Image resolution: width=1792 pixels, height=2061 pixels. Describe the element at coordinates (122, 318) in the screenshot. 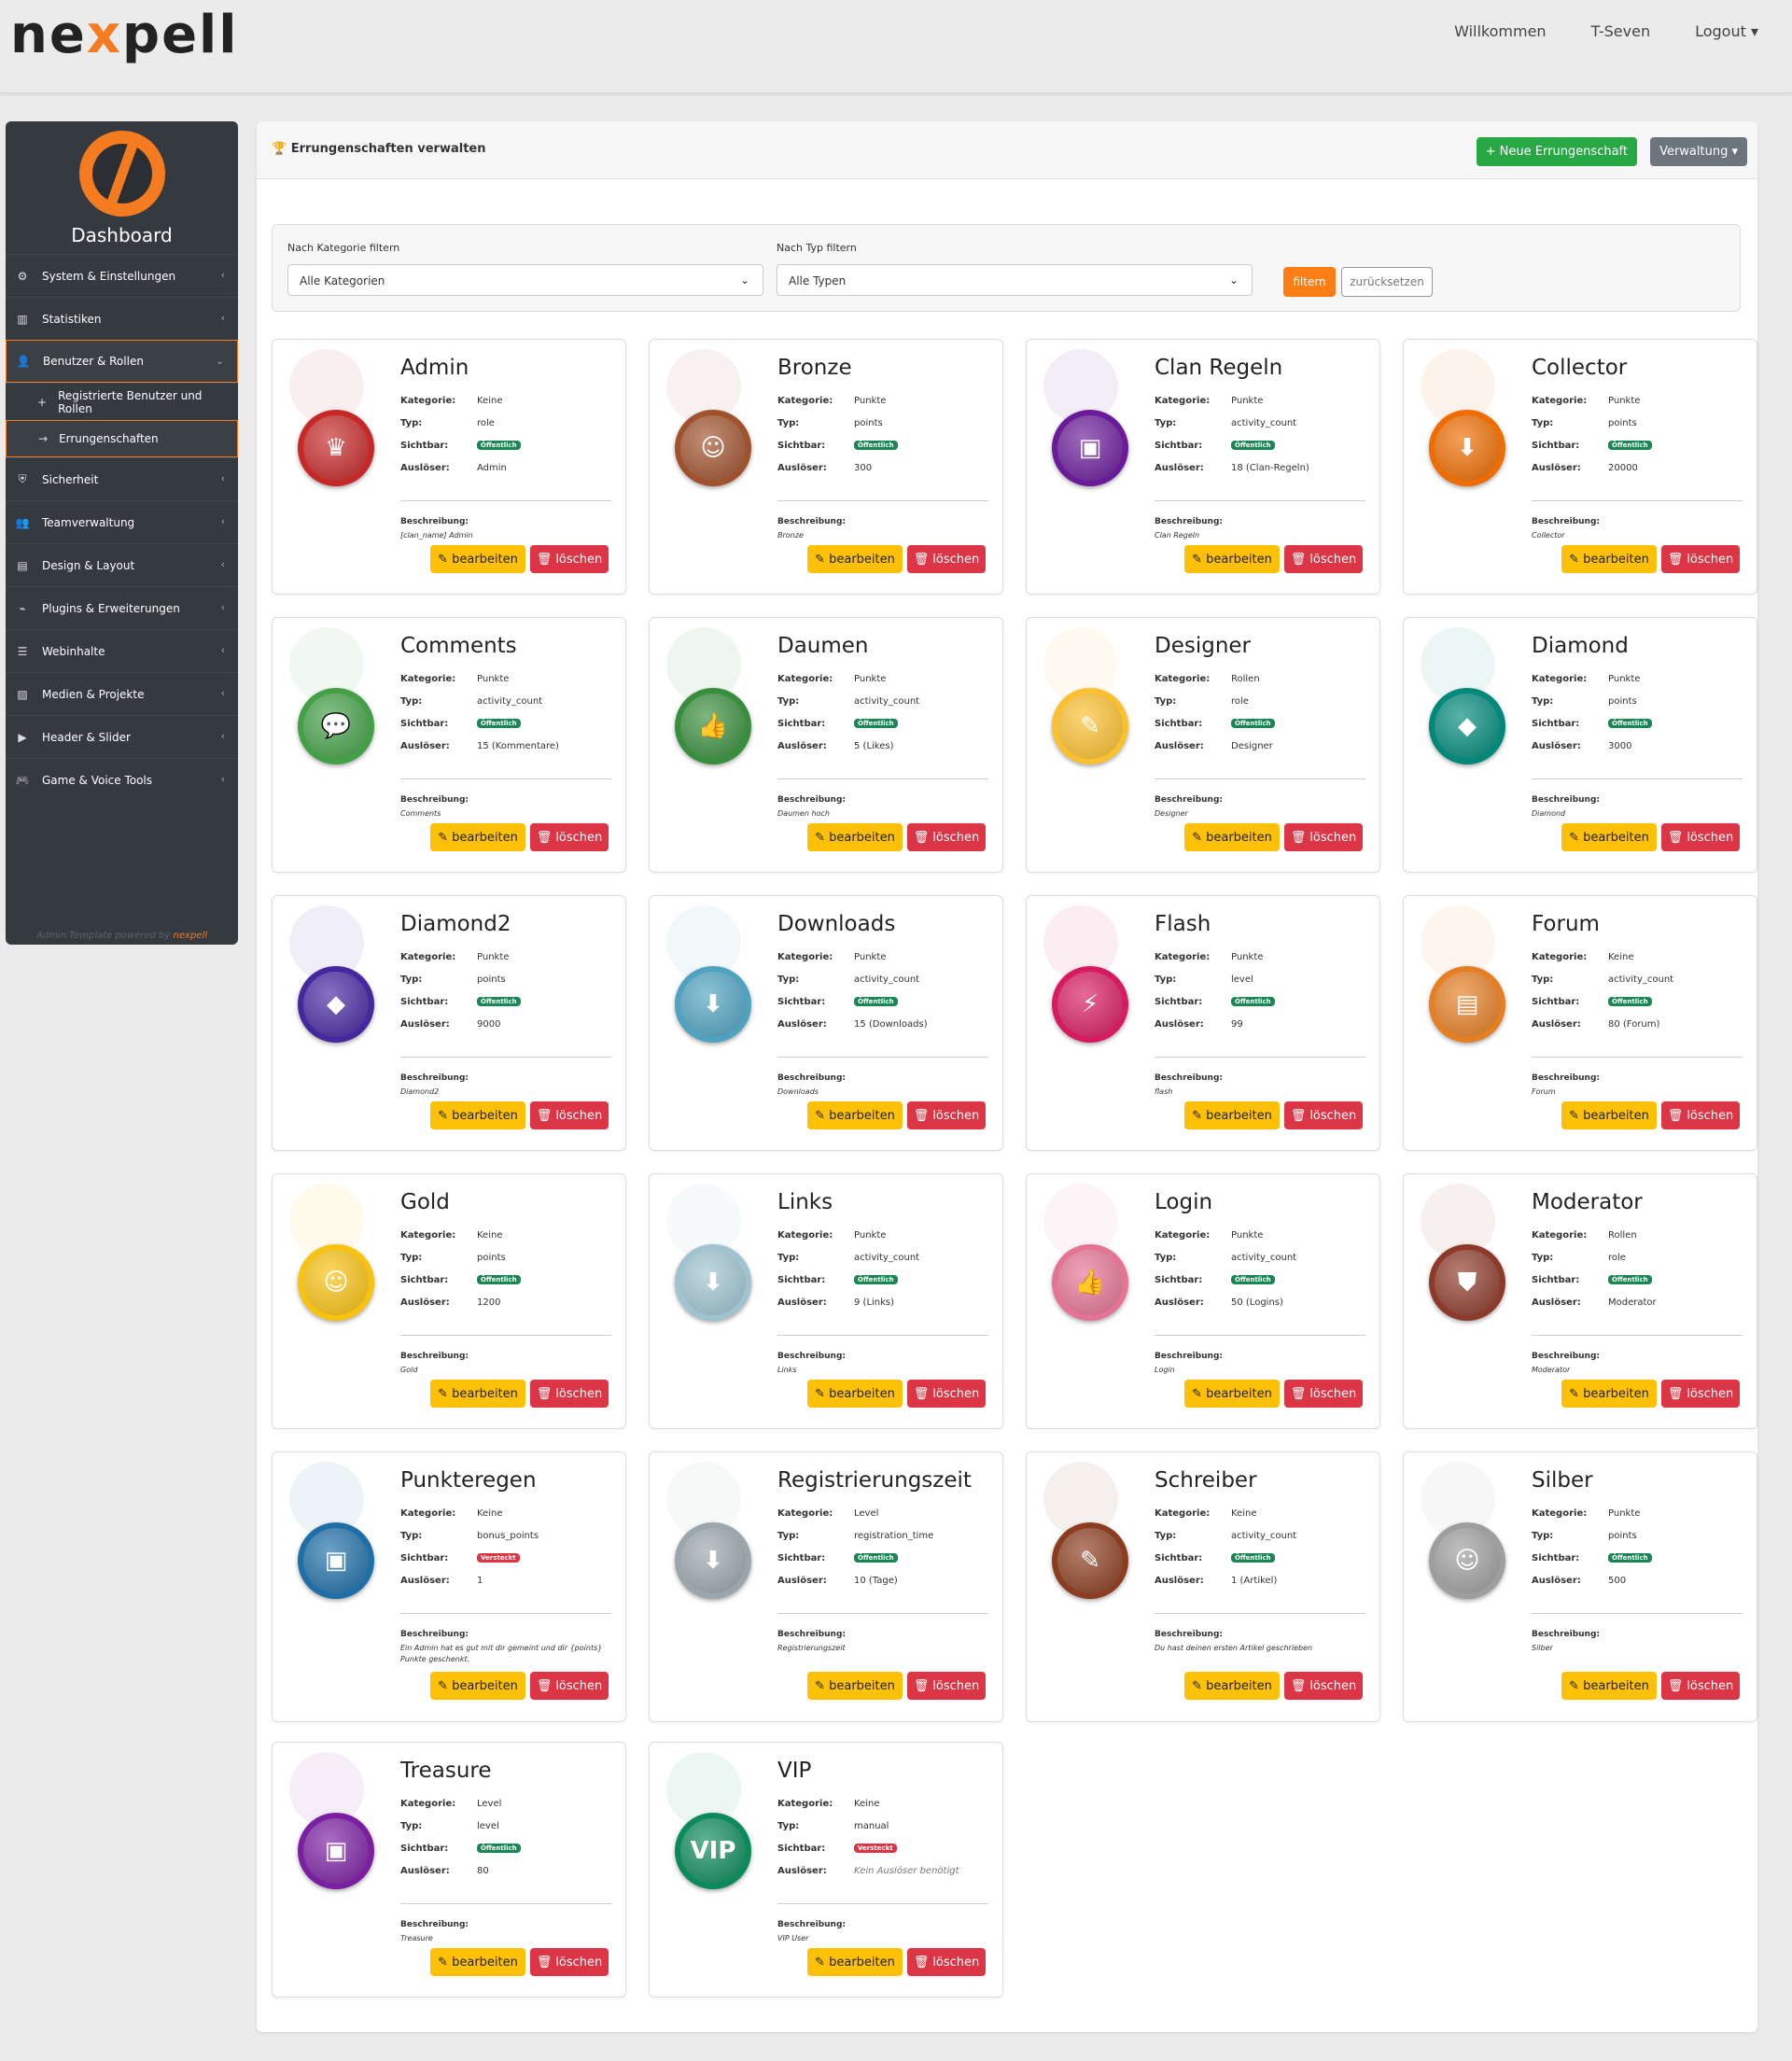

I see `sidebar-item-statistiken: ▥ Statistiken ‹` at that location.